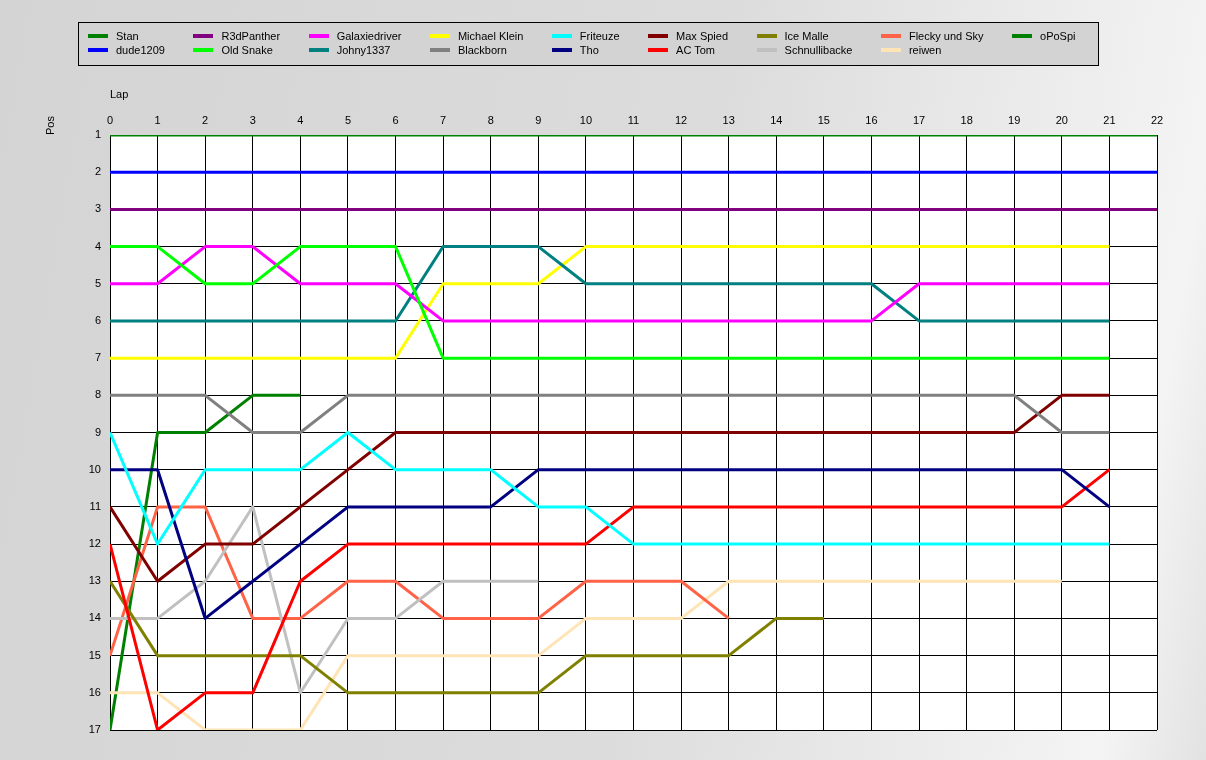 This screenshot has width=1206, height=760. Describe the element at coordinates (97, 319) in the screenshot. I see `y-tick-label: 6` at that location.